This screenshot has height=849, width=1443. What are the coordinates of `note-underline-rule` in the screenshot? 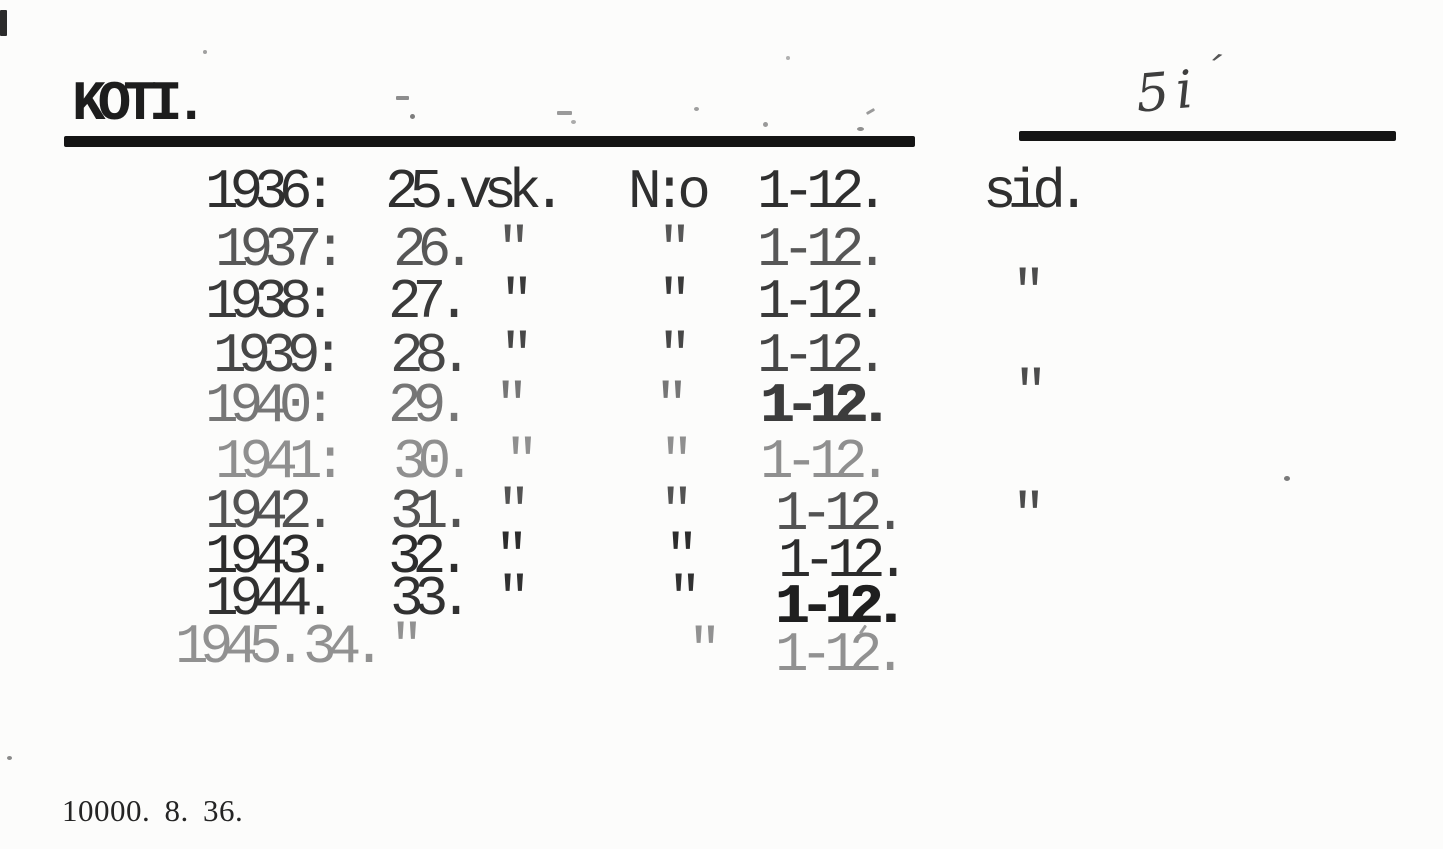 It's located at (1207, 136).